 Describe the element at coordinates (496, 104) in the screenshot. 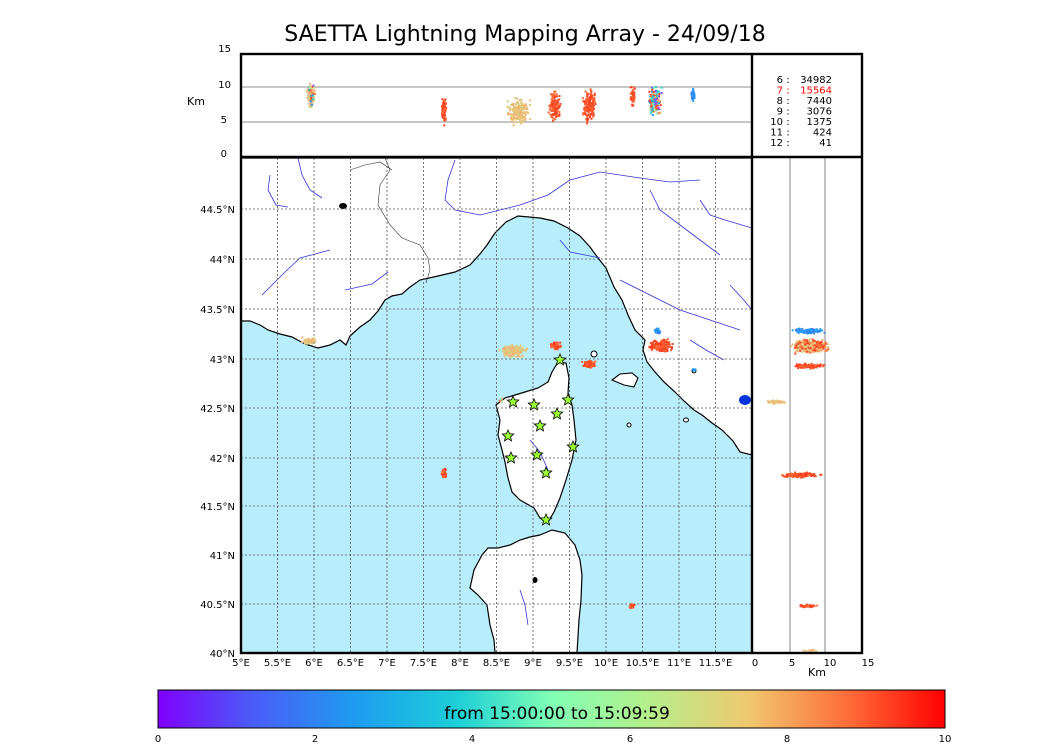

I see `altitude-longitude-panel` at that location.